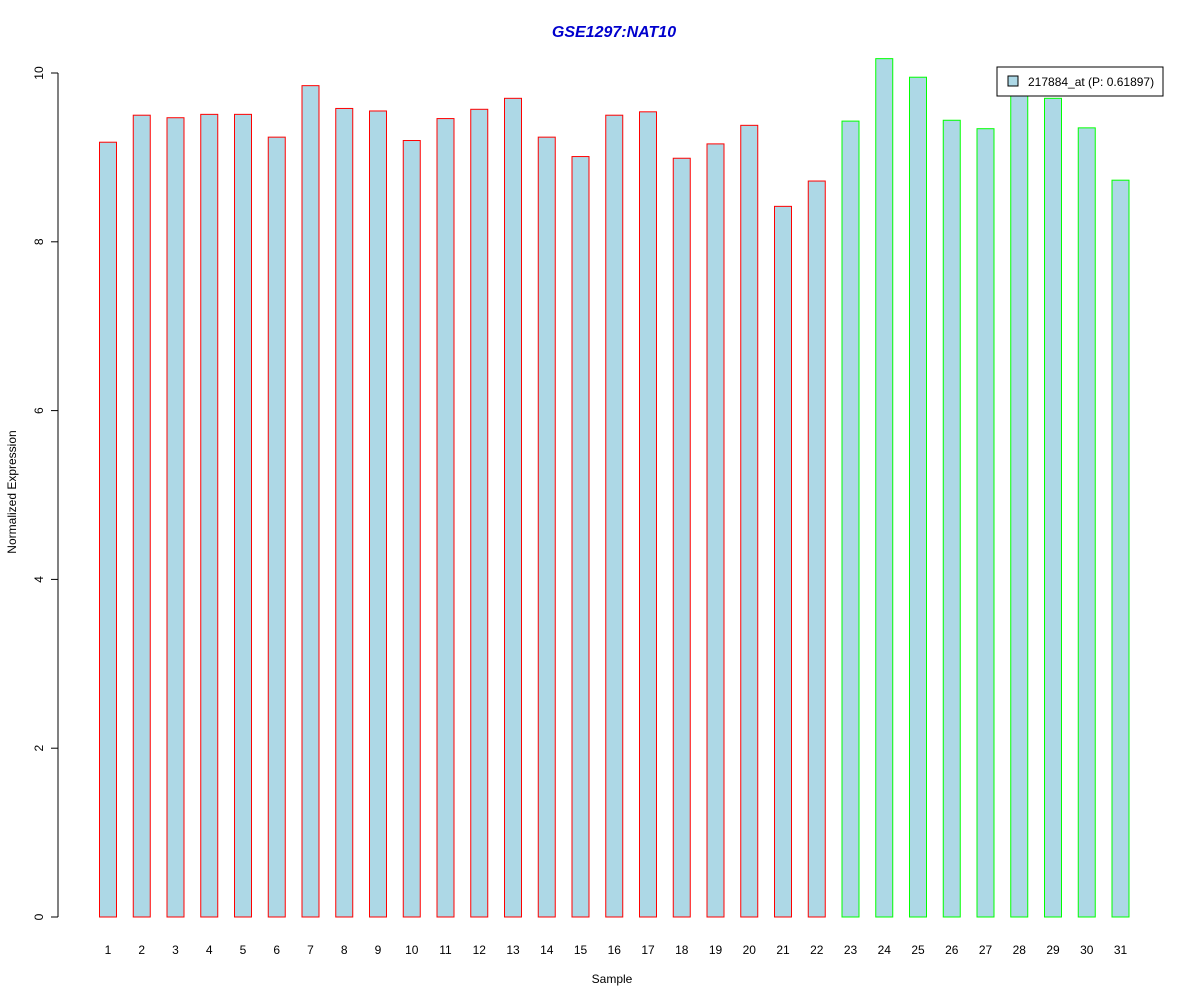 Image resolution: width=1200 pixels, height=1000 pixels. Describe the element at coordinates (952, 950) in the screenshot. I see `x-tick-label: 26` at that location.